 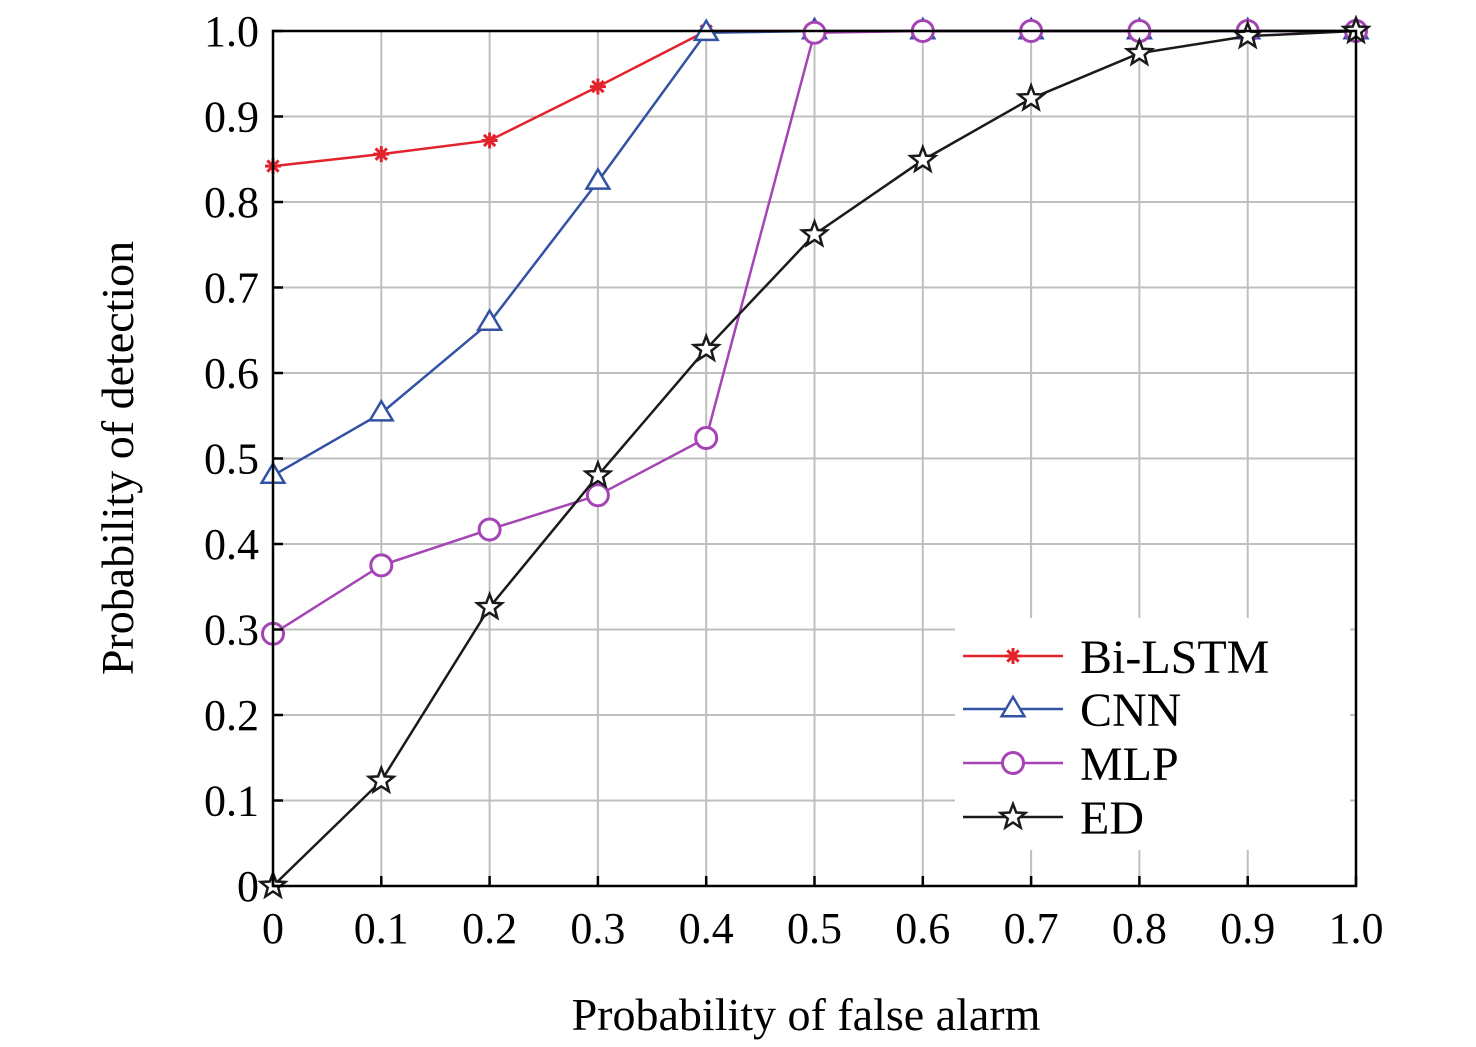 I want to click on legend-item-mlp: MLP, so click(x=1071, y=764).